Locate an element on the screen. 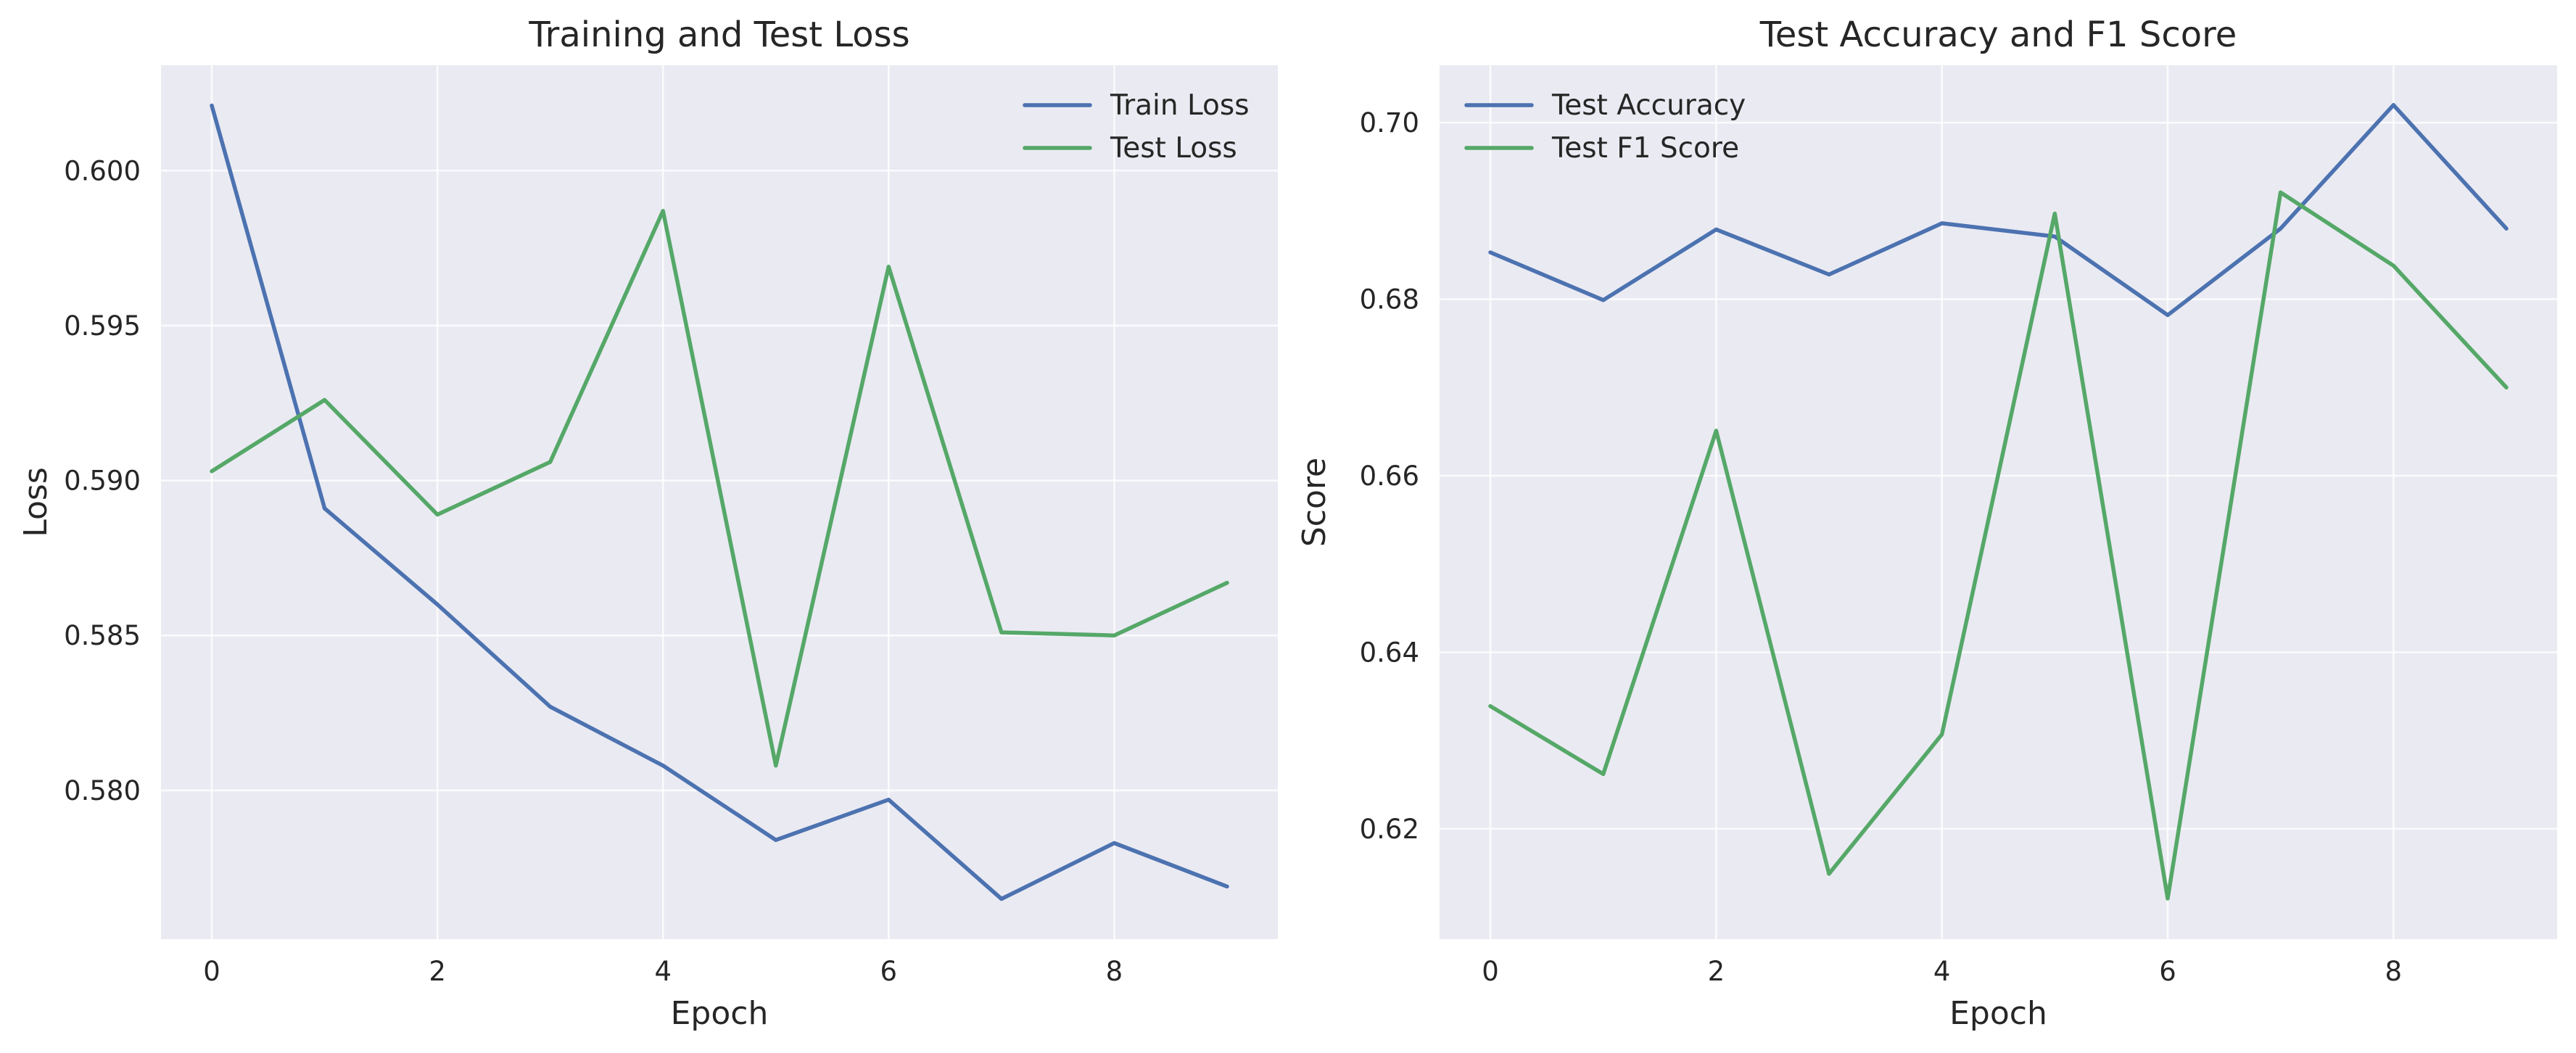 The image size is (2576, 1053). score-x-tick-label: 2 is located at coordinates (1717, 971).